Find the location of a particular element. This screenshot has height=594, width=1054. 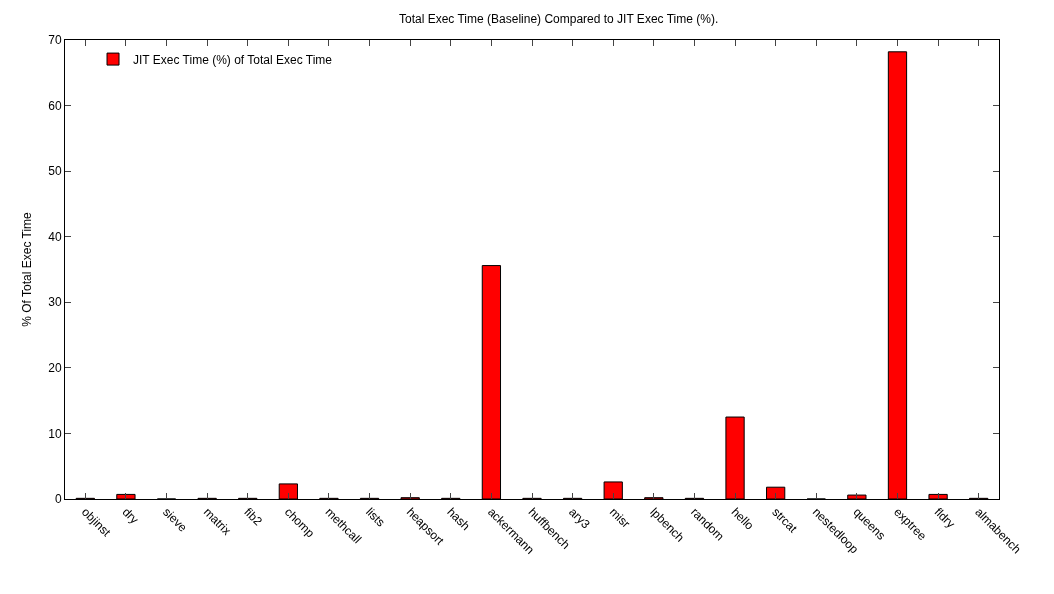

chart-title: Total Exec Time (Baseline) Compared to JIT Exec Time (%). is located at coordinates (559, 19).